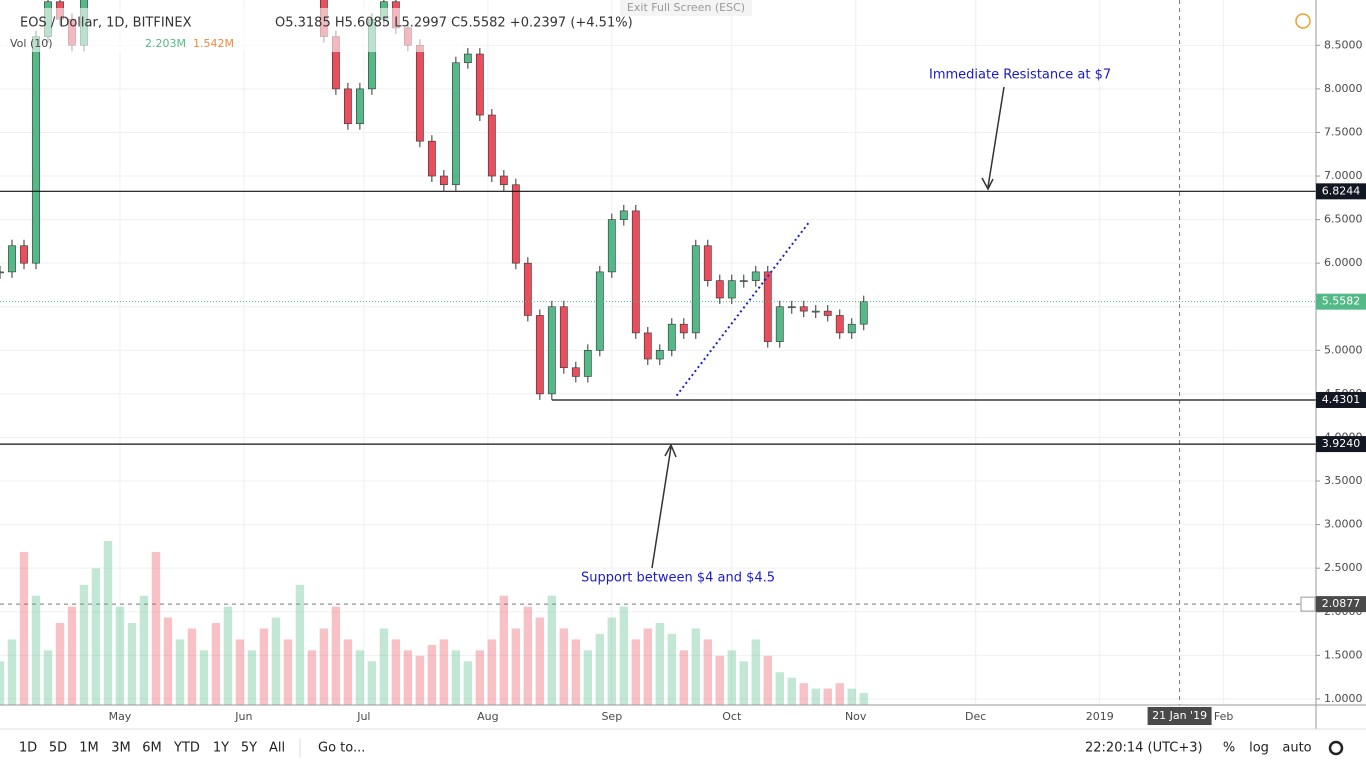 This screenshot has width=1366, height=768. I want to click on scale-option: %, so click(1229, 748).